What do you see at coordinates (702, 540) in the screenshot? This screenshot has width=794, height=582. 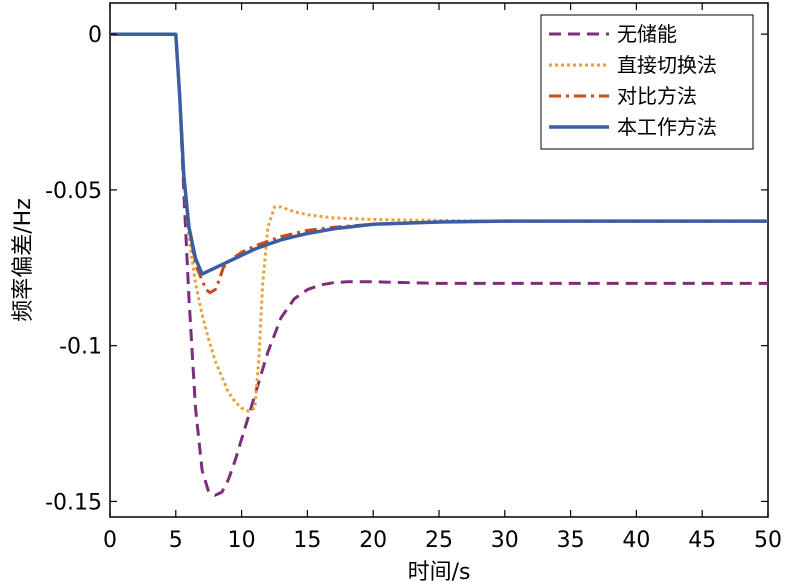 I see `x-tick-label: 45` at bounding box center [702, 540].